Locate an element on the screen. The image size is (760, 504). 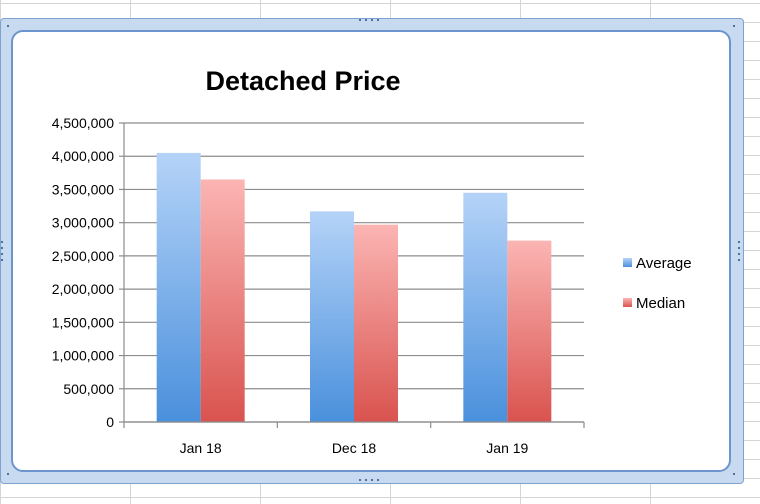
resize-handle-bottom is located at coordinates (370, 480).